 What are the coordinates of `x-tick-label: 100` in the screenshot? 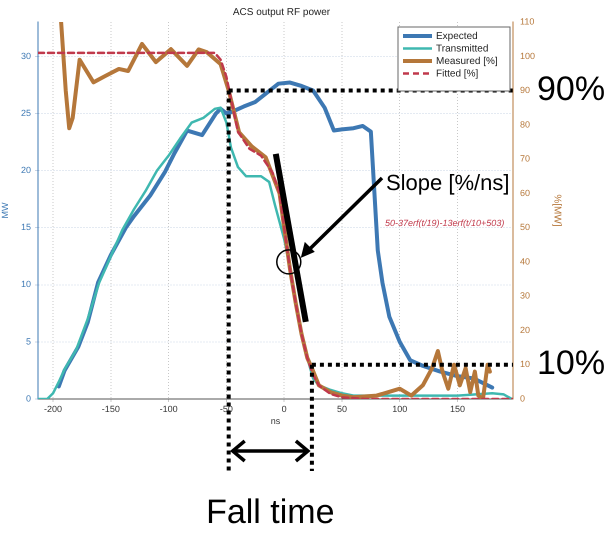 It's located at (400, 409).